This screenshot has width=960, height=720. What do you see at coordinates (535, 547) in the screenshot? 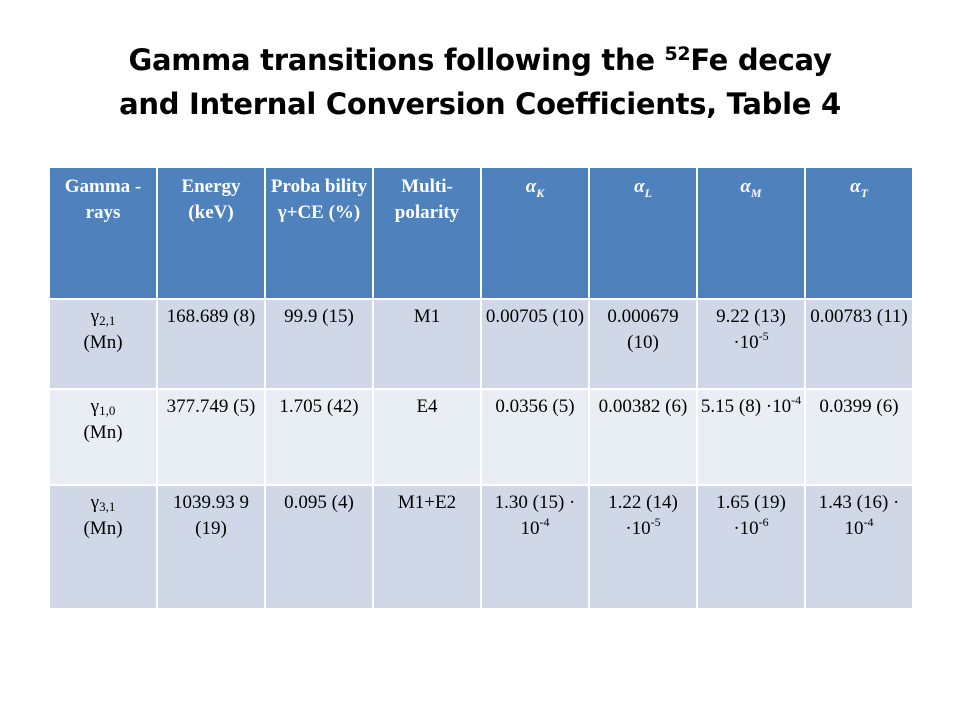
I see `cell-alpha-k: 1.30 (15) · 10-4` at bounding box center [535, 547].